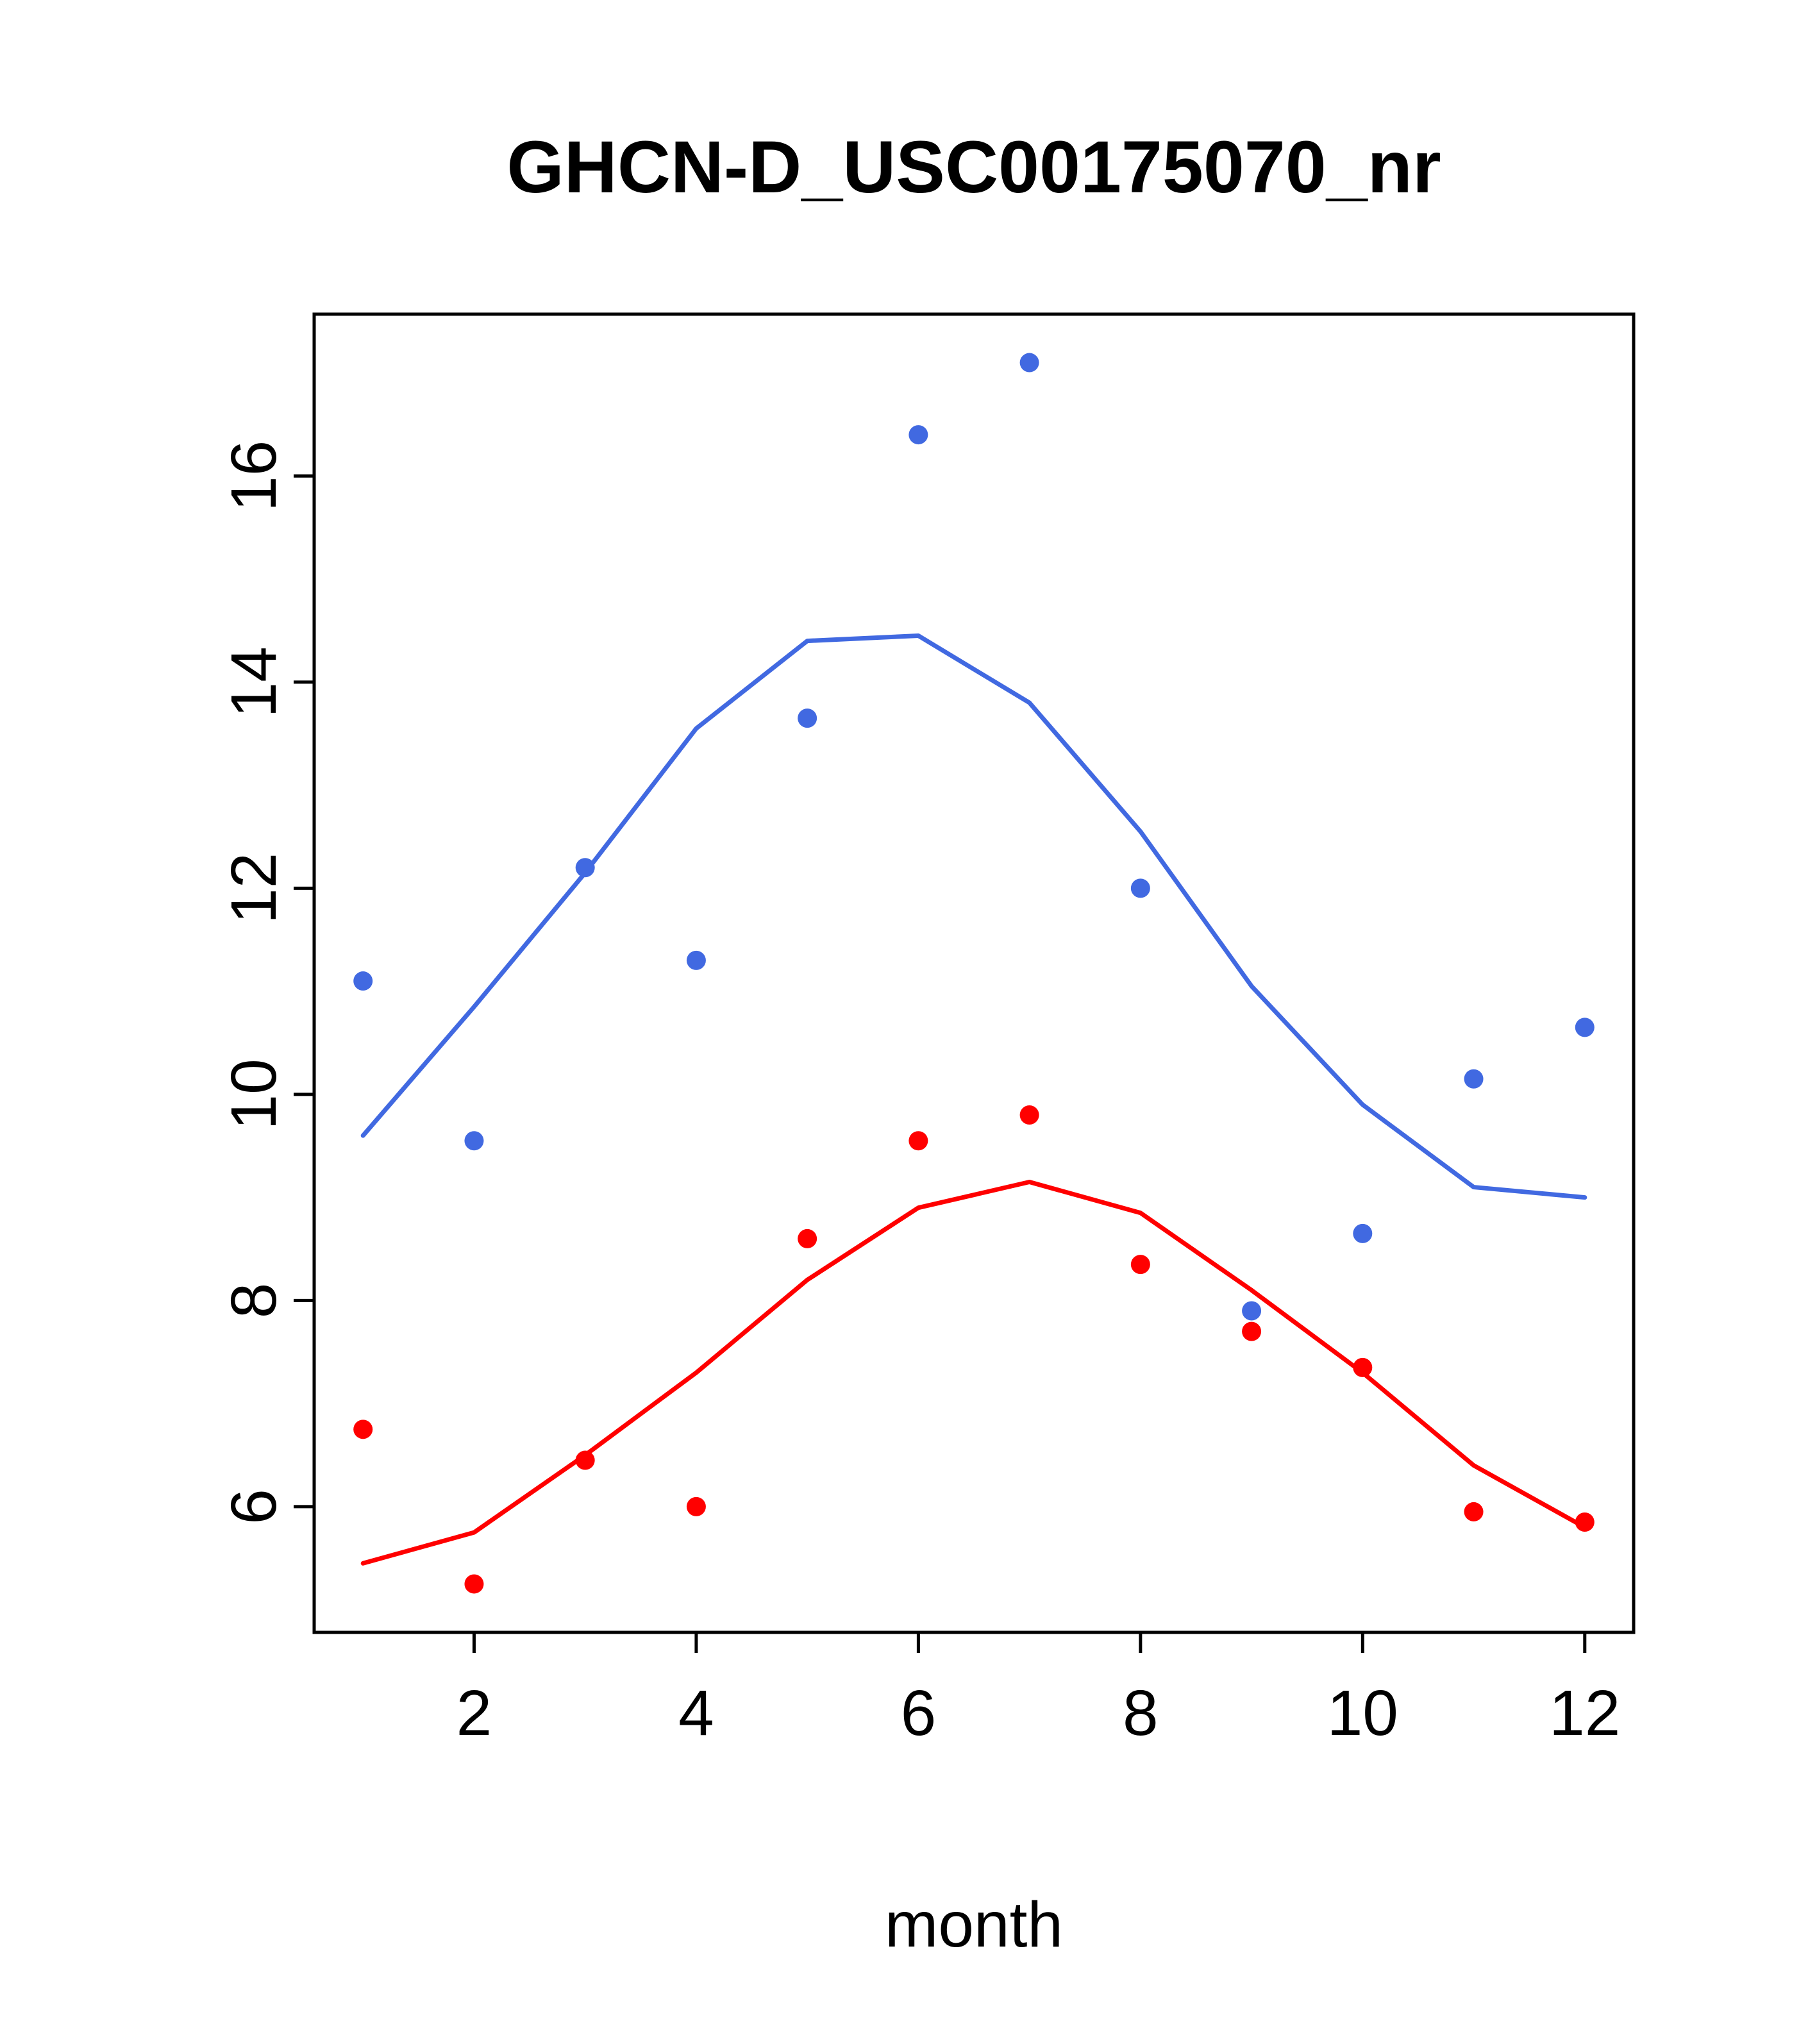 Image resolution: width=1817 pixels, height=2044 pixels. I want to click on y-axis-tick-label: 8, so click(254, 1301).